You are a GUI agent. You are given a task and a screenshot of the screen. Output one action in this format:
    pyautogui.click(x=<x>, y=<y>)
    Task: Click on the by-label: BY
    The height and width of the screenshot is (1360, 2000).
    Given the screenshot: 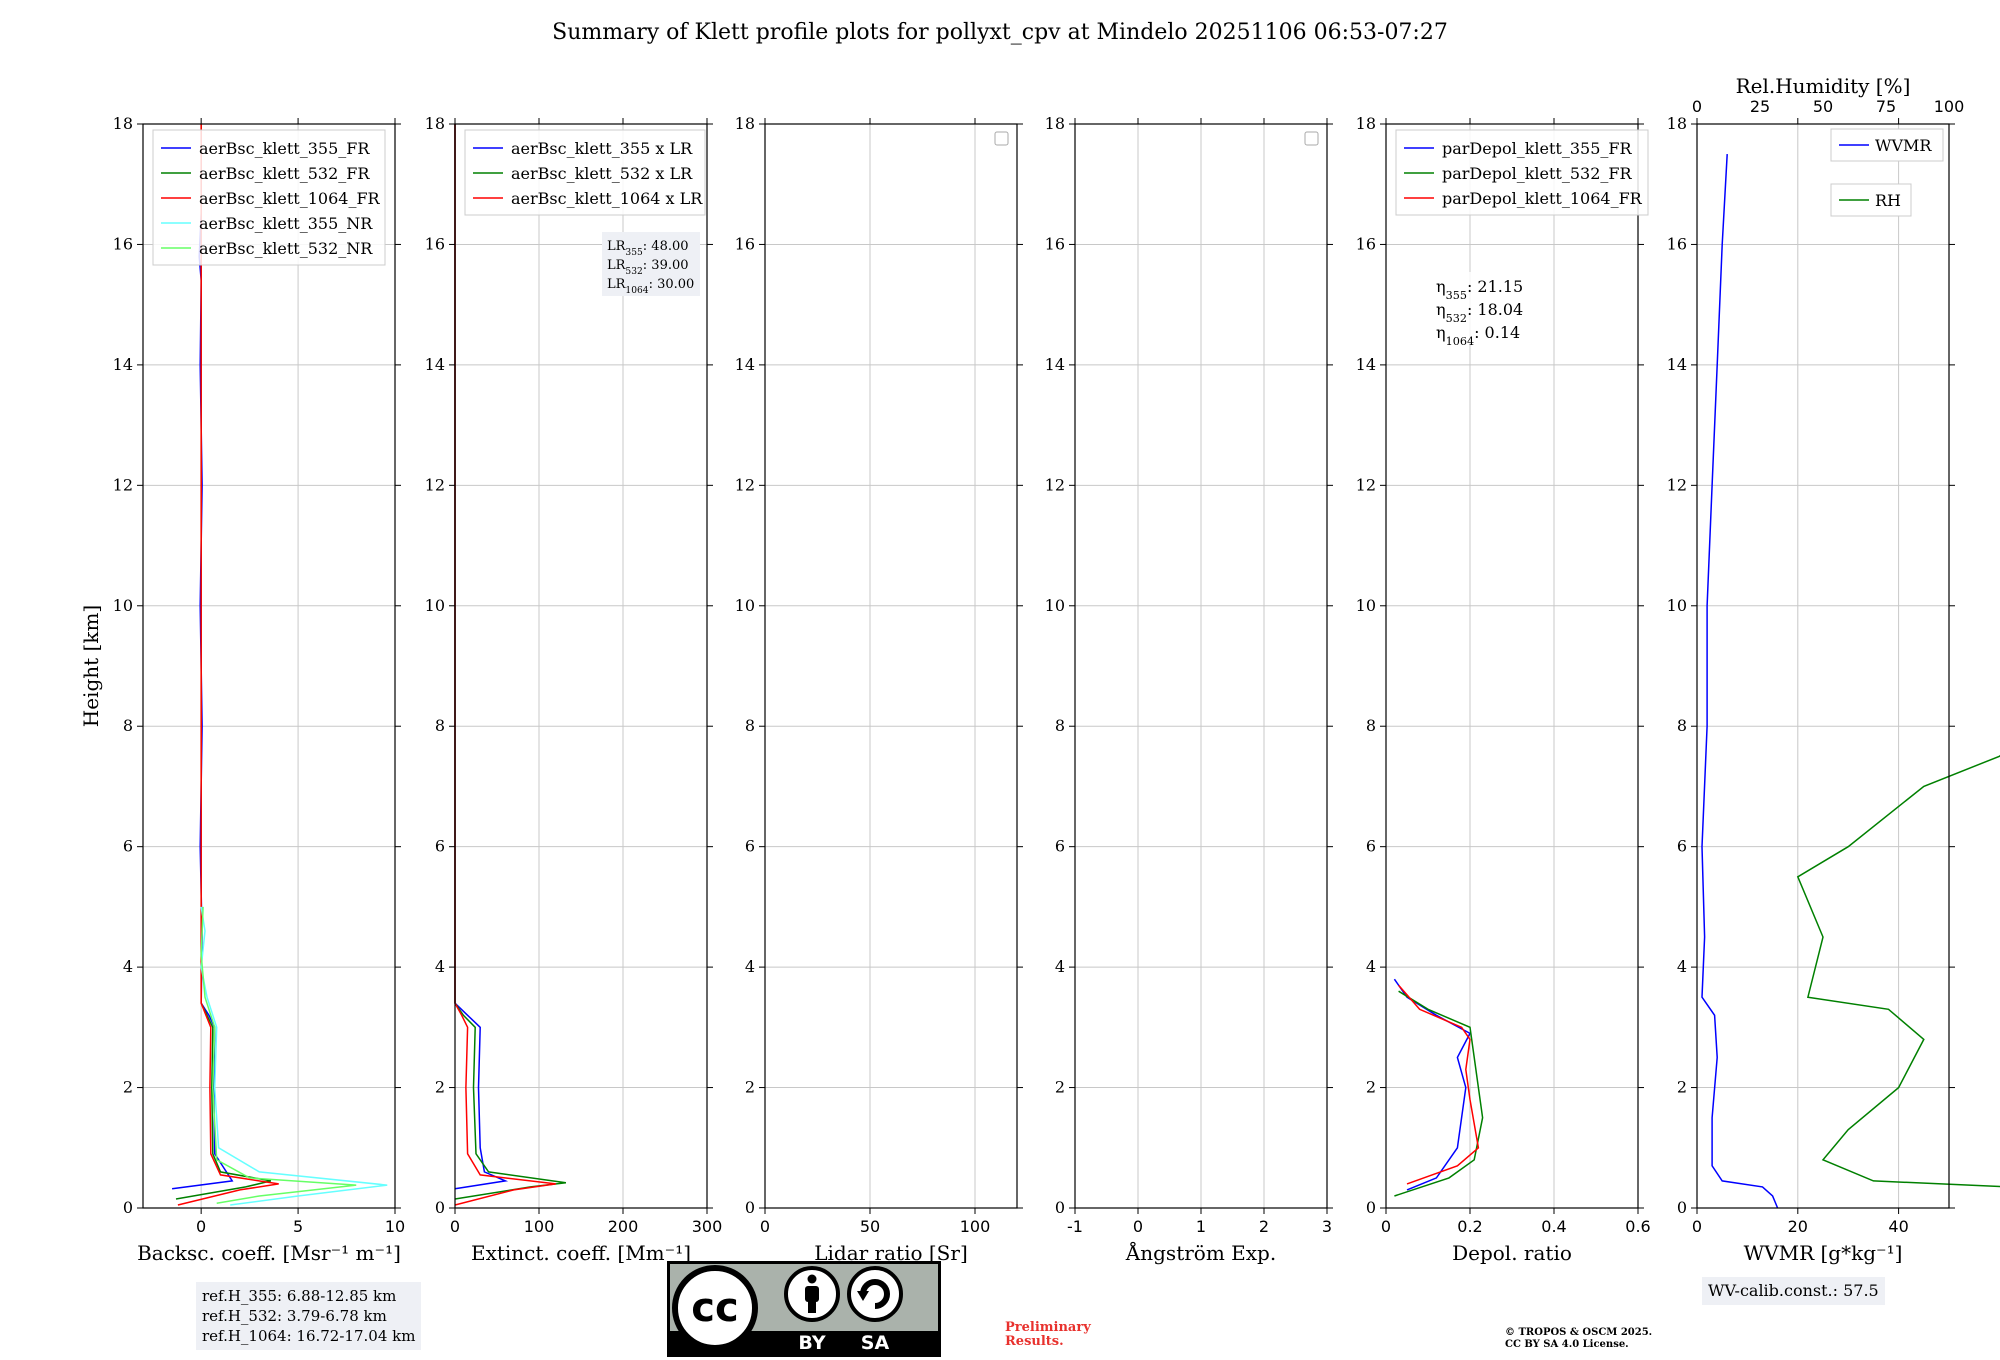 What is the action you would take?
    pyautogui.click(x=811, y=1343)
    